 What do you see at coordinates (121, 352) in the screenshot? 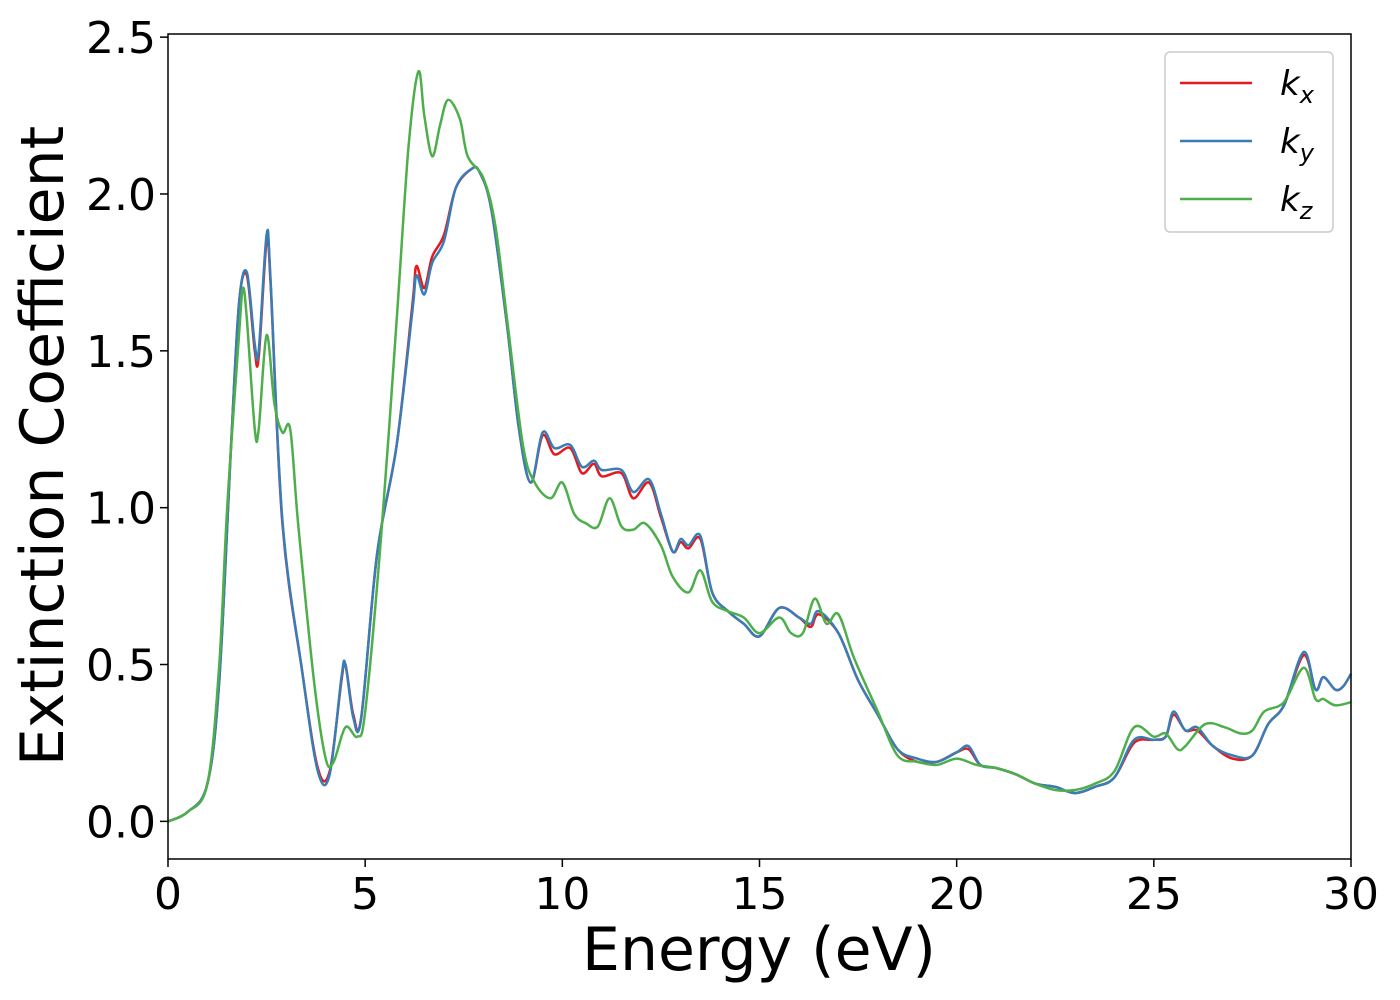
I see `y-tick-label: 1.5` at bounding box center [121, 352].